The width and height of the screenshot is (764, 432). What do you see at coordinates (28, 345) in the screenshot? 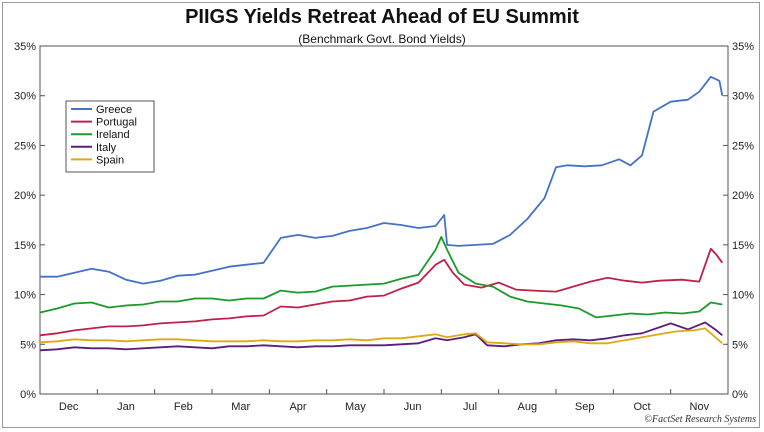
I see `y-tick-label-left: 5%` at bounding box center [28, 345].